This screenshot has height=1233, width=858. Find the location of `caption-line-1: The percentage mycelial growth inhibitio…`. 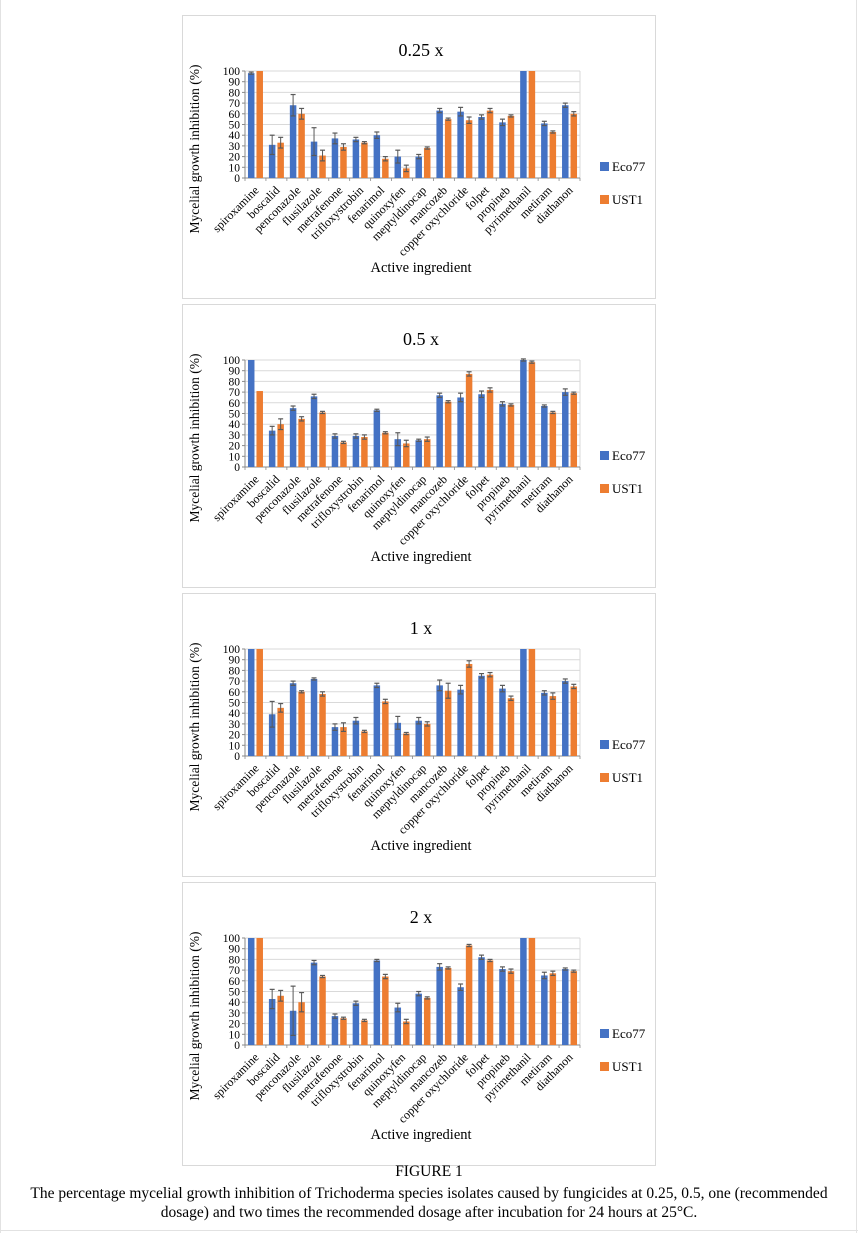

caption-line-1: The percentage mycelial growth inhibitio… is located at coordinates (429, 1193).